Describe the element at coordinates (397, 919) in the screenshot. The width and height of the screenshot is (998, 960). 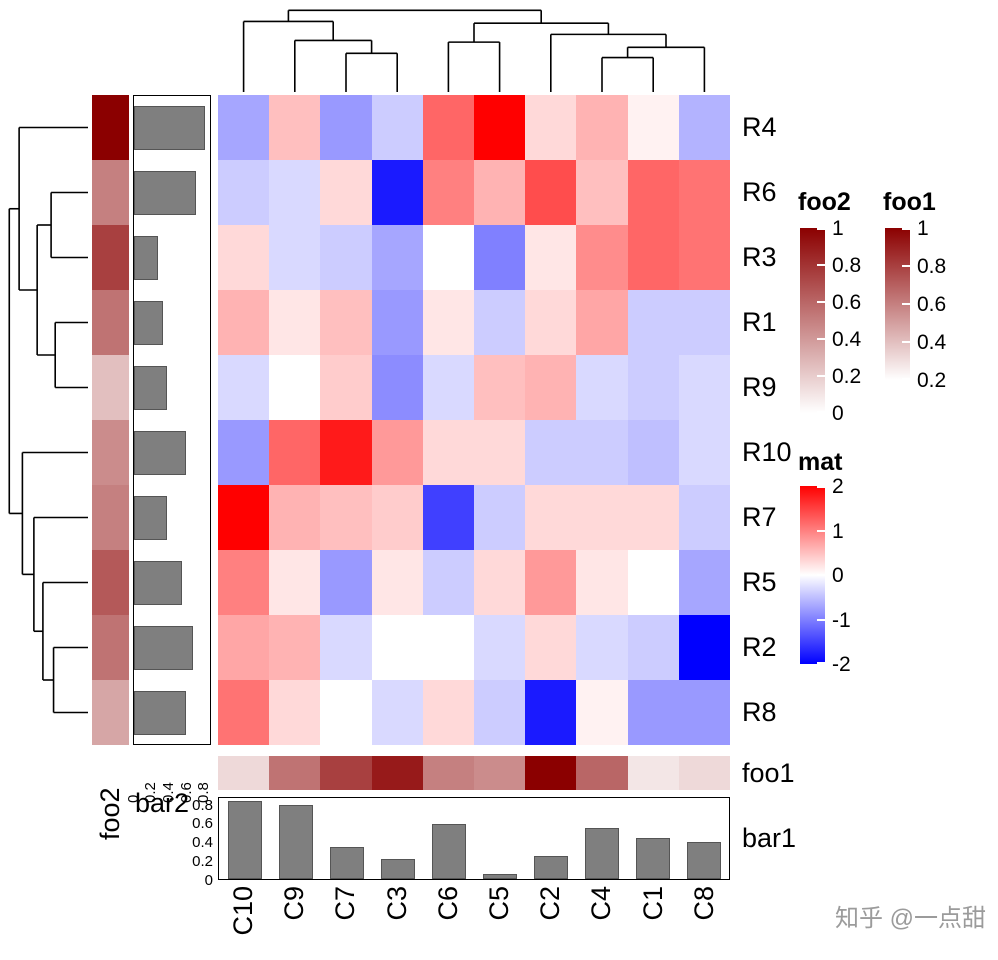
I see `column-label: C3` at that location.